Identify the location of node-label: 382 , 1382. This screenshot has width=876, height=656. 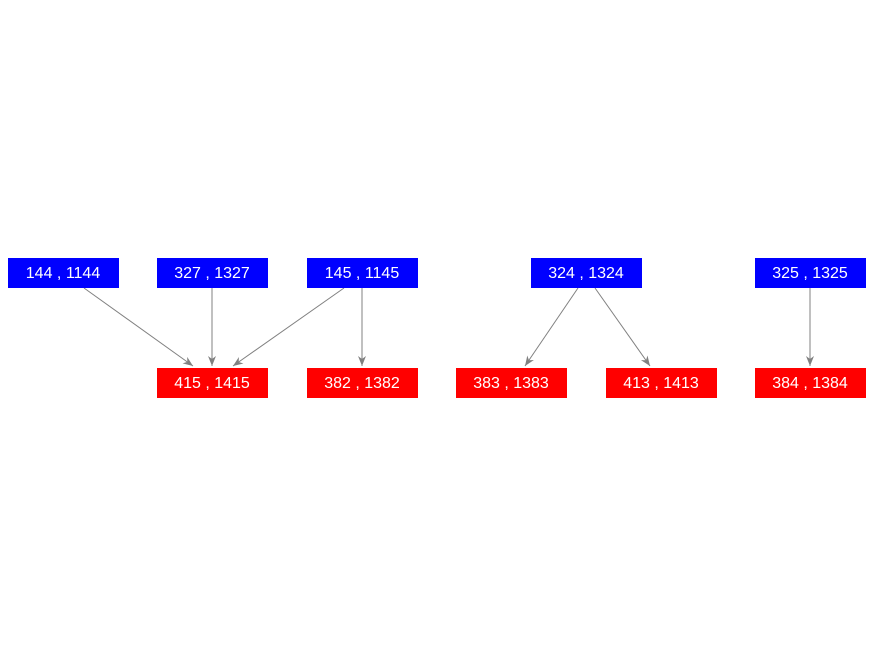
(362, 383).